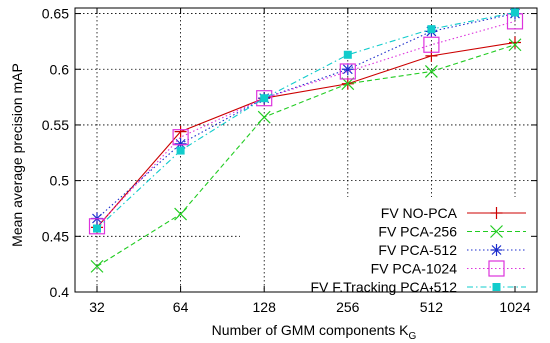 This screenshot has width=550, height=343. I want to click on legend-entry: FV NO-PCA, so click(453, 213).